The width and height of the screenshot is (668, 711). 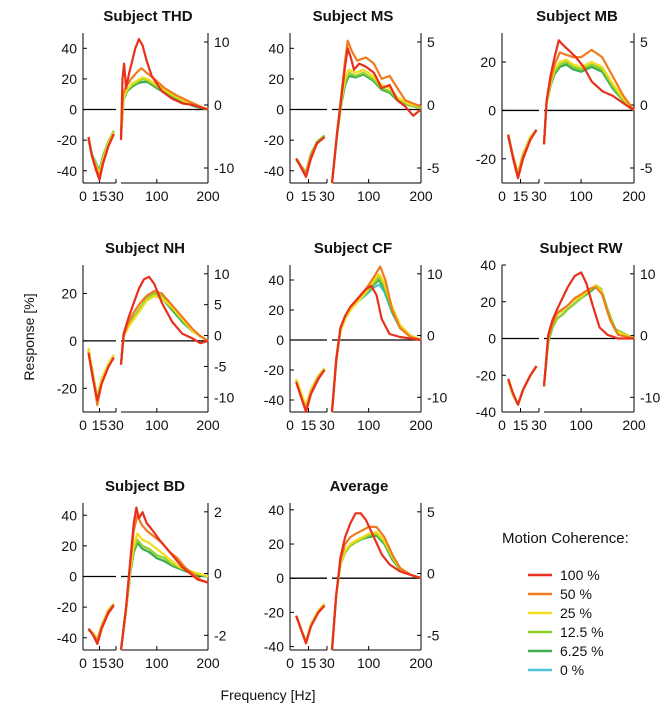 What do you see at coordinates (576, 594) in the screenshot?
I see `legend-entry-label: 50 %` at bounding box center [576, 594].